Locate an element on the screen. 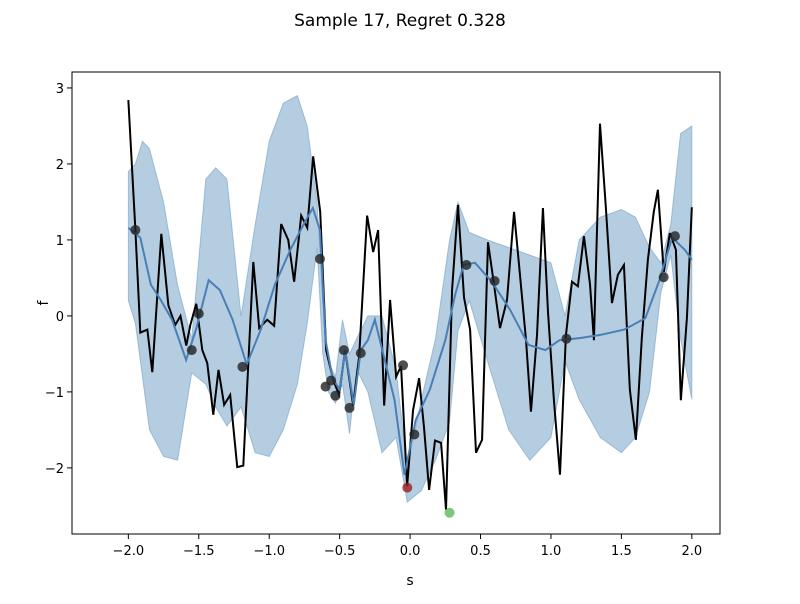  x-tick-label: 1.5 is located at coordinates (621, 551).